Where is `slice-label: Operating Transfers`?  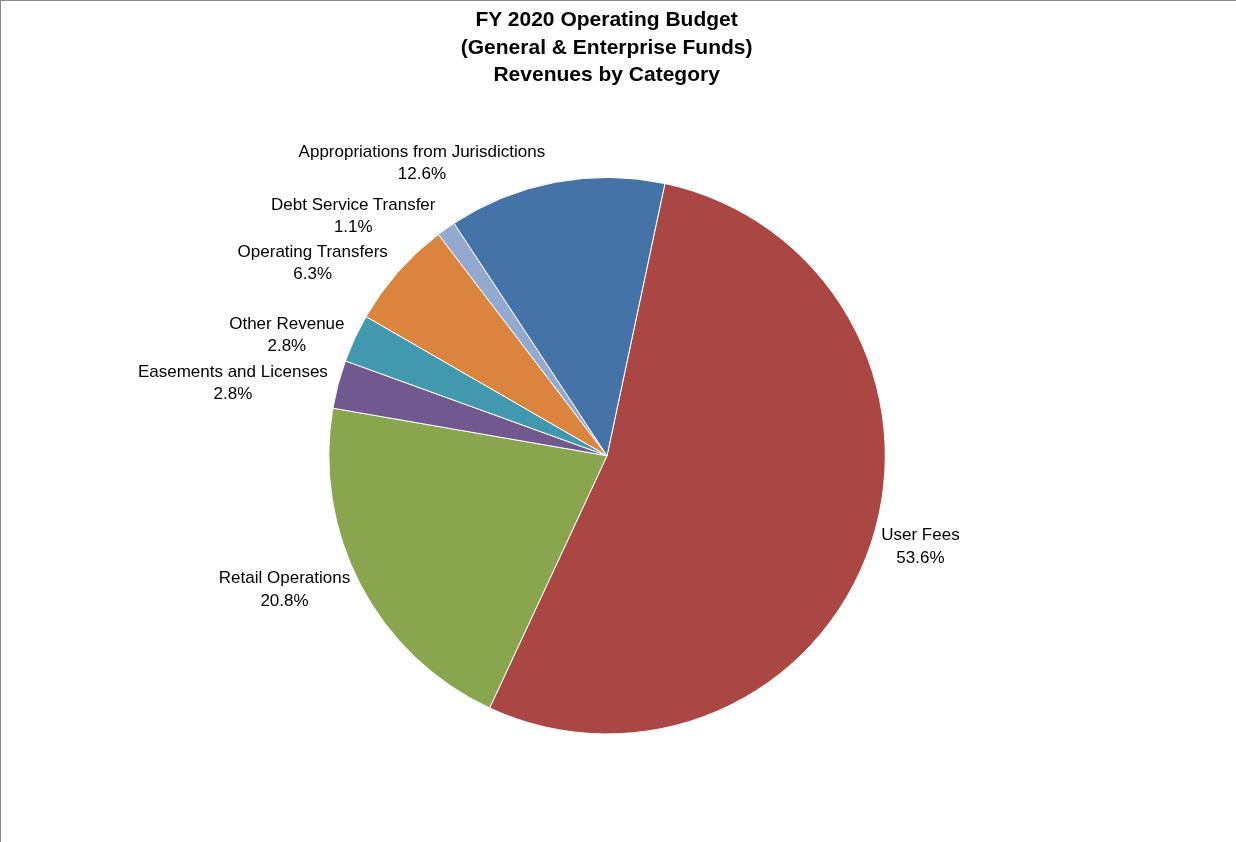
slice-label: Operating Transfers is located at coordinates (312, 252).